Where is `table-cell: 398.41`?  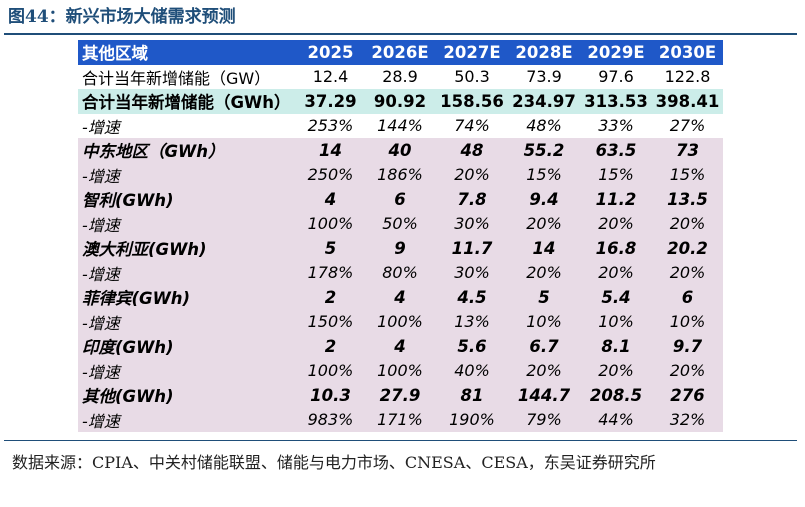 table-cell: 398.41 is located at coordinates (687, 101).